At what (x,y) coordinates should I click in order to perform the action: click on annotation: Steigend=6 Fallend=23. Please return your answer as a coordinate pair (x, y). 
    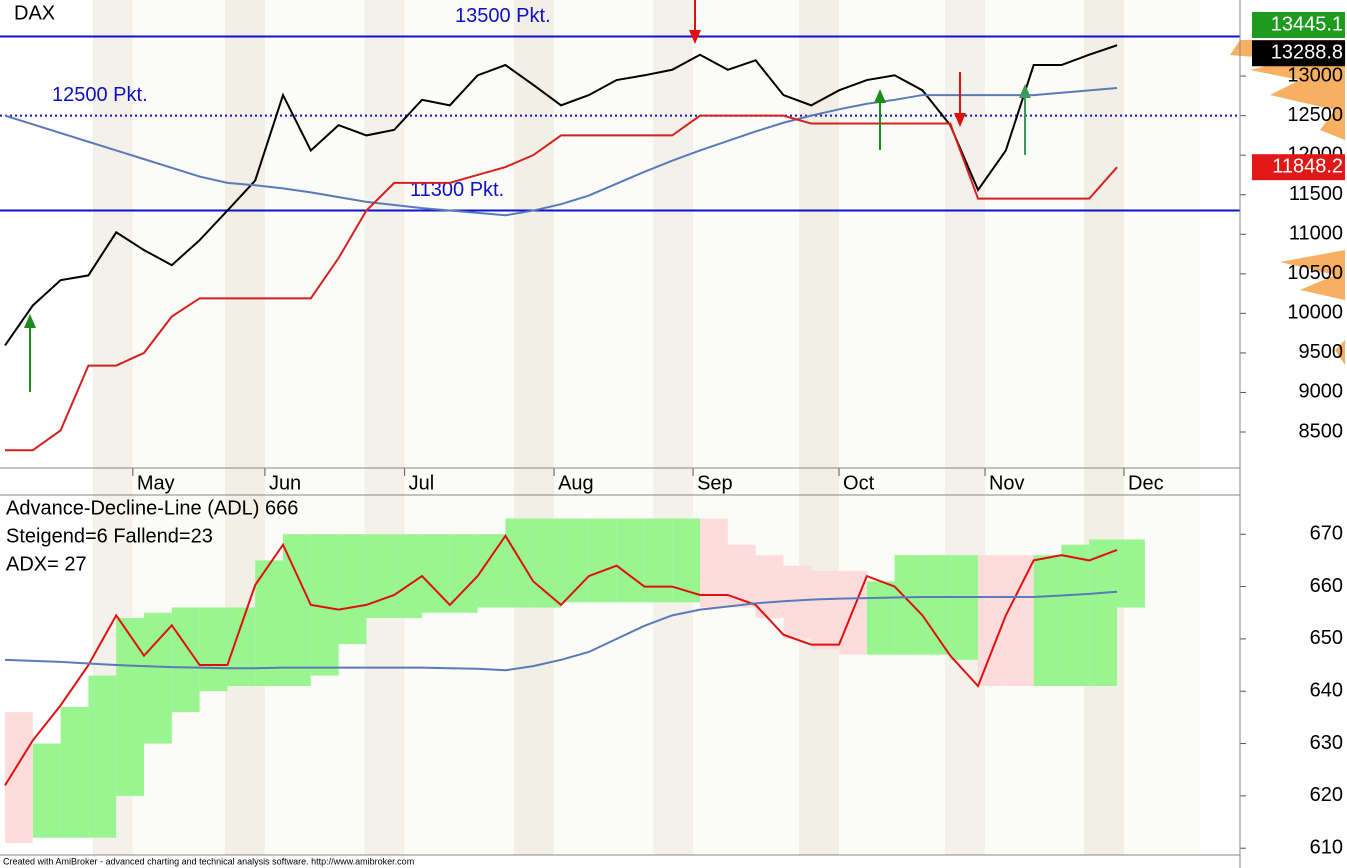
    Looking at the image, I should click on (109, 536).